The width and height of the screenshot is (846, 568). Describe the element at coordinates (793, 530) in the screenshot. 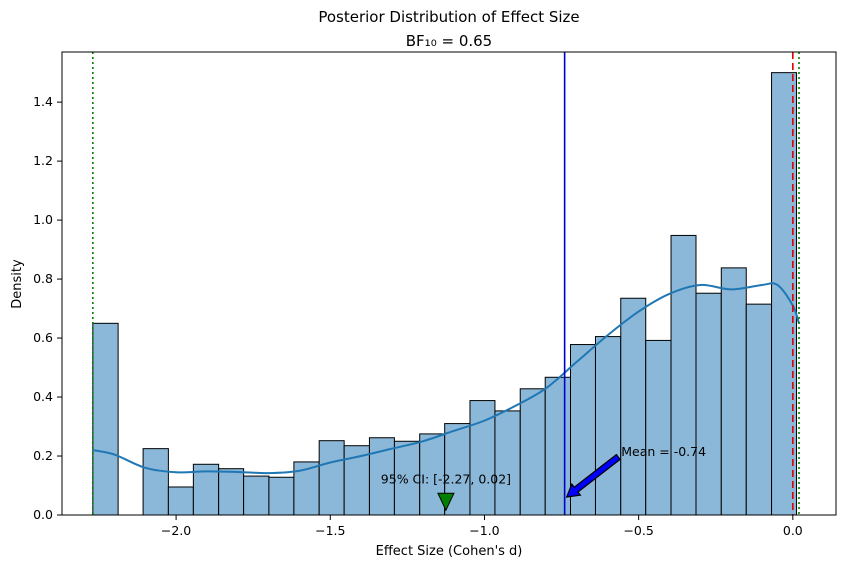

I see `x-tick-label: 0.0` at that location.